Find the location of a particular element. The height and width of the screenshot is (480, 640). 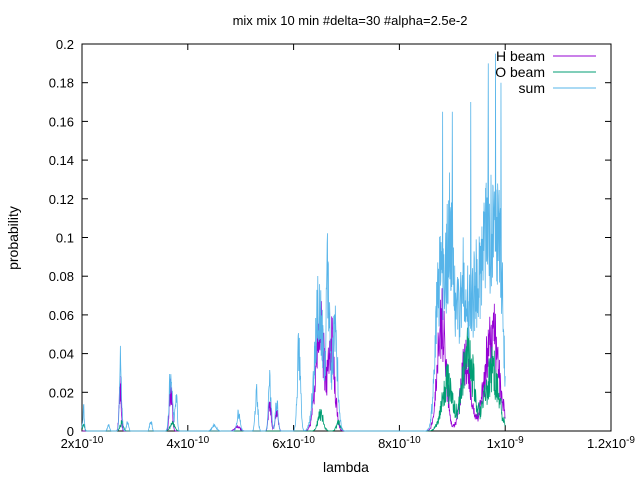

y-tick-label: 0.08 is located at coordinates (61, 276).